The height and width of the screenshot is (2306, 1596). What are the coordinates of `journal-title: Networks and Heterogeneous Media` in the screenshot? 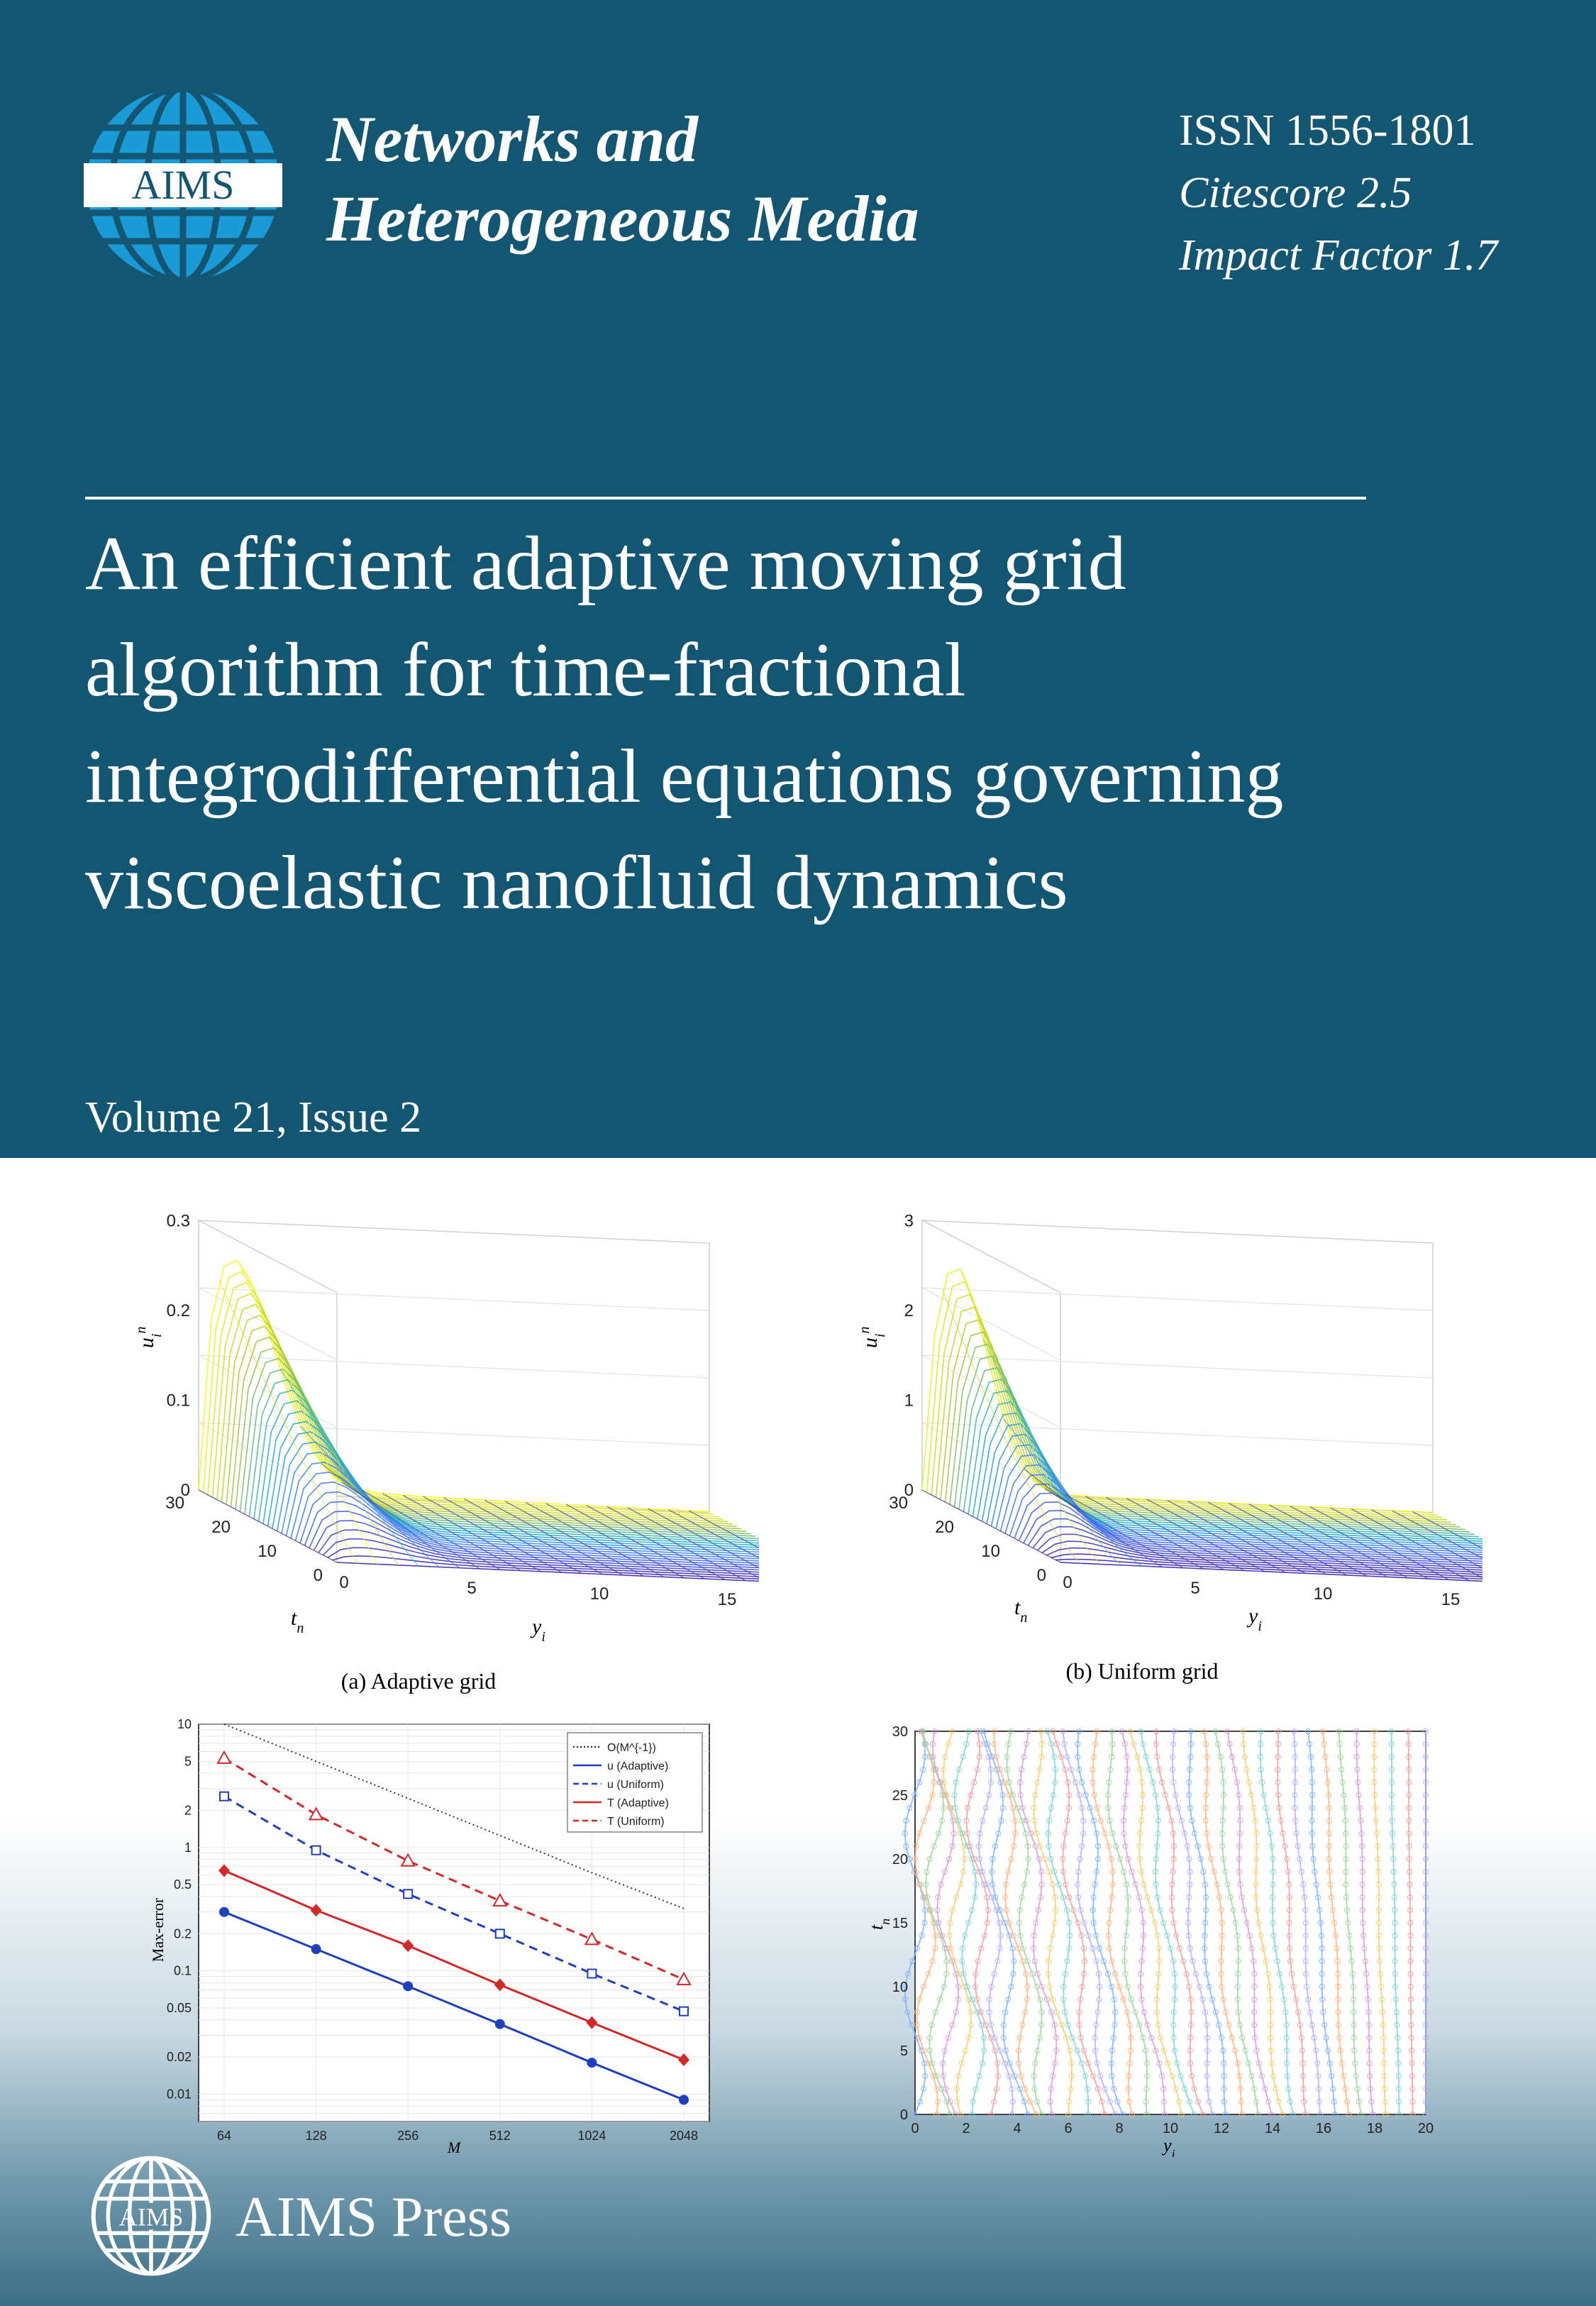 It's located at (622, 178).